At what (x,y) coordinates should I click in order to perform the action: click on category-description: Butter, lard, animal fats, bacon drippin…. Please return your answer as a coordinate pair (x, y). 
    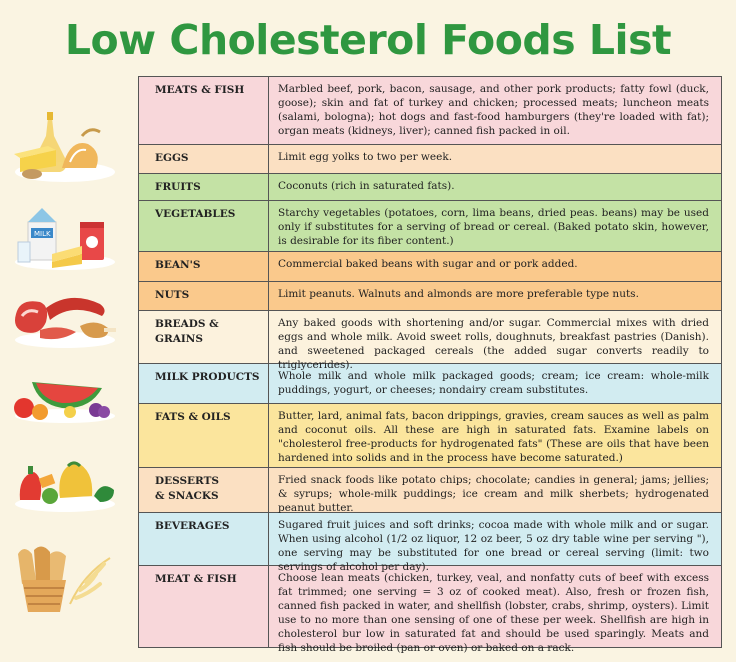
    Looking at the image, I should click on (495, 435).